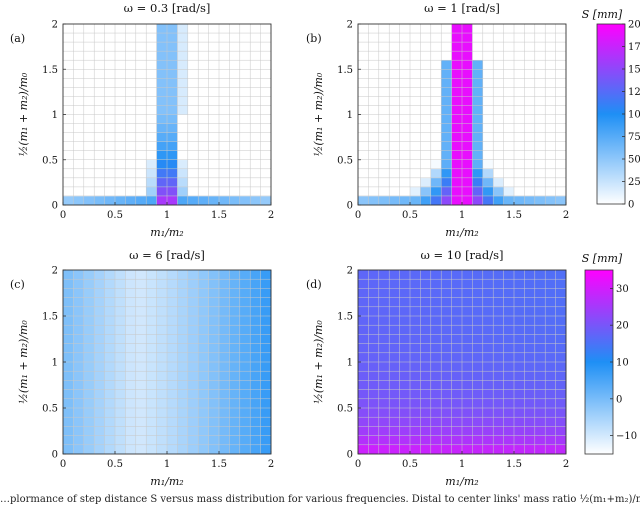  Describe the element at coordinates (55, 206) in the screenshot. I see `y-tick-label: 0` at that location.